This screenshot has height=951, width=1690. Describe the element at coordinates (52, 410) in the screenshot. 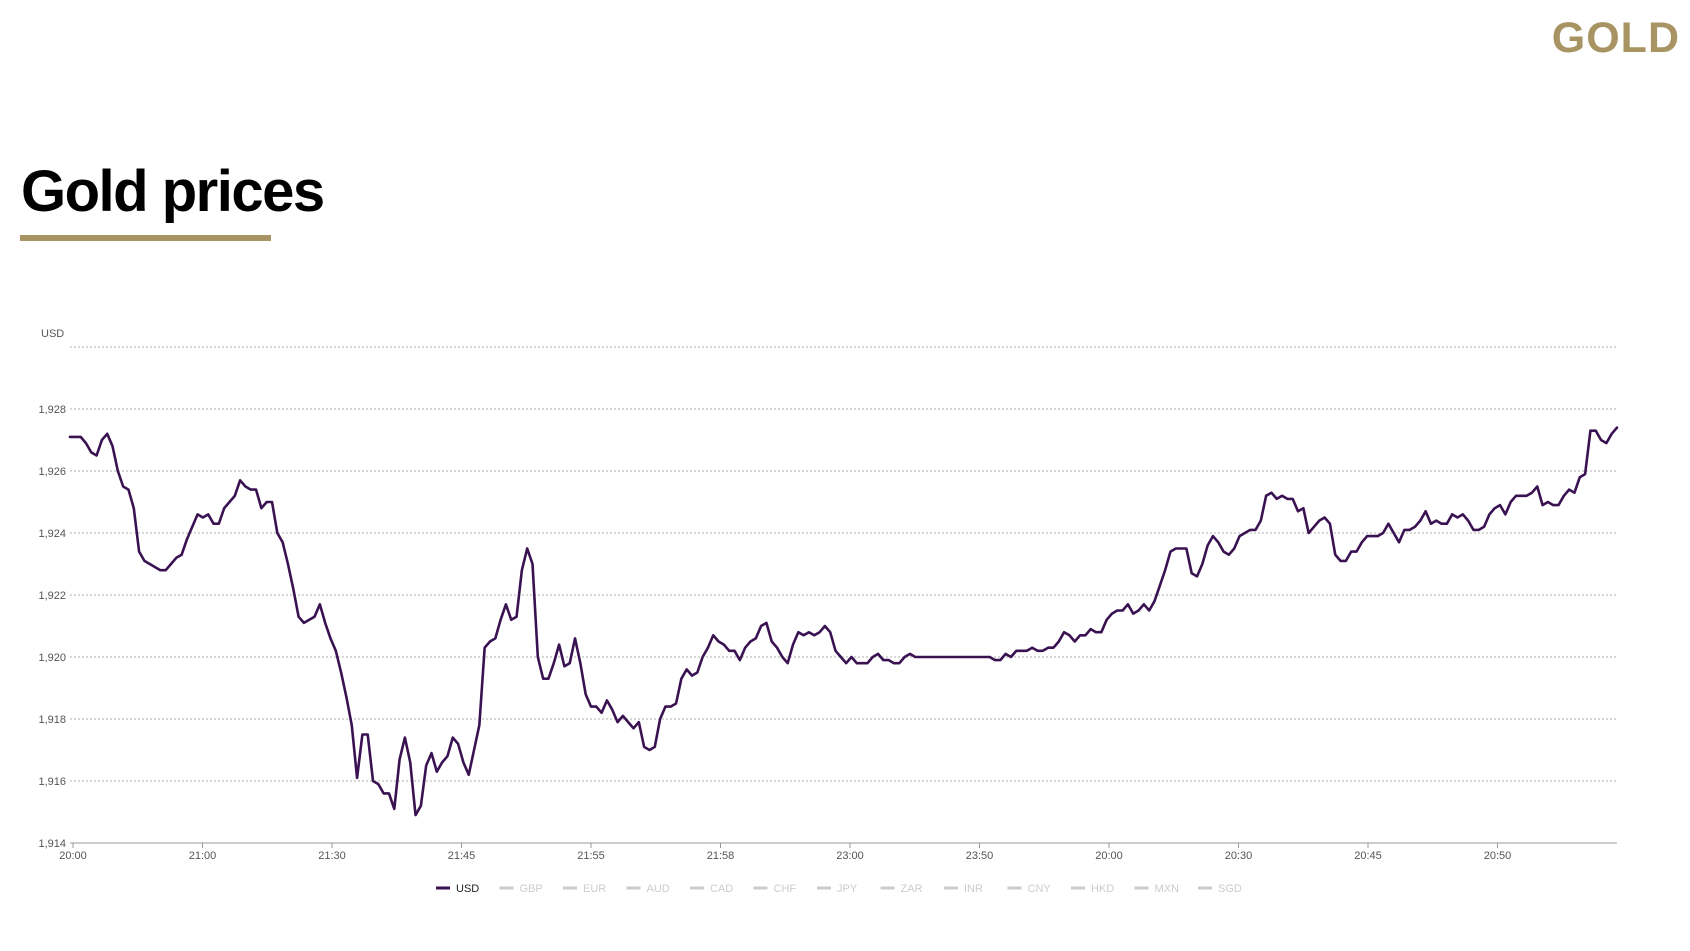

I see `y-tick-label: 1,928` at that location.